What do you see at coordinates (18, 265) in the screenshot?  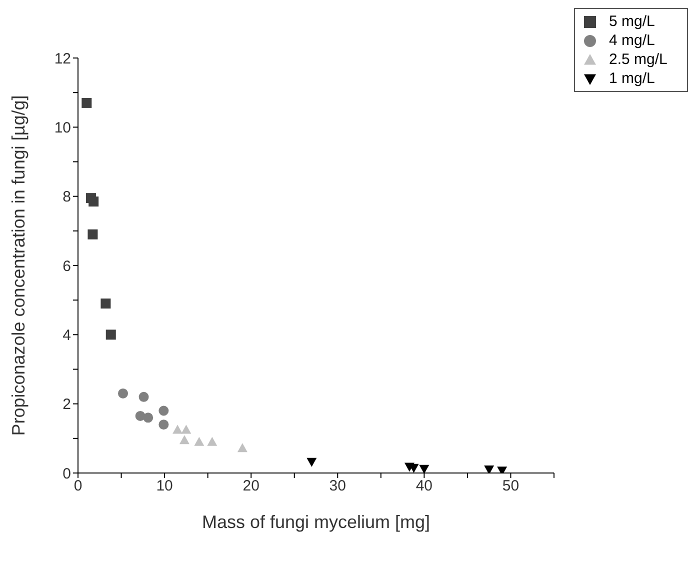 I see `y-axis-title: Propiconazole concentration in fungi [µg/g]` at bounding box center [18, 265].